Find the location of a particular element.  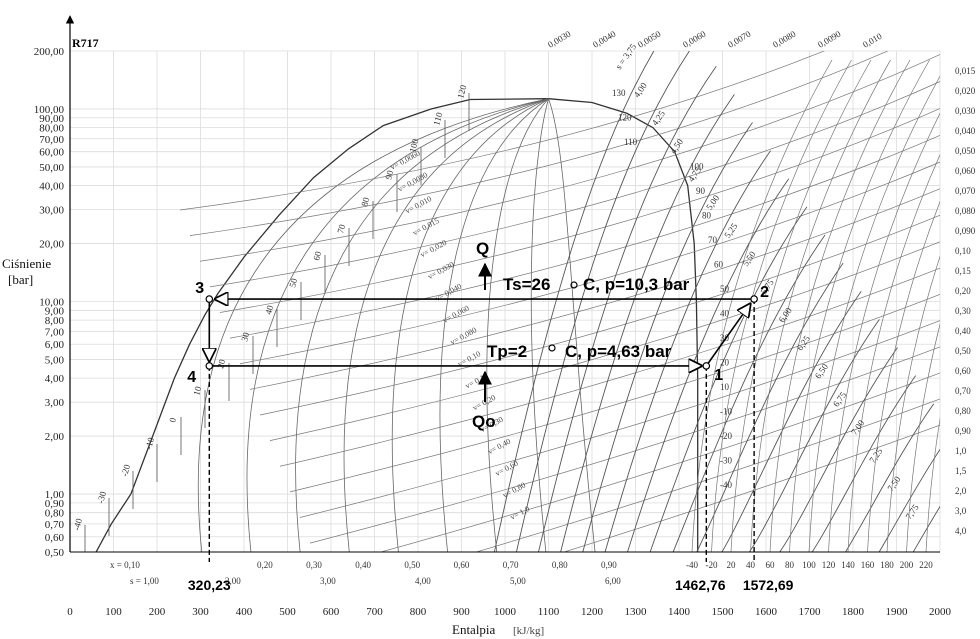

isochore-top-label: 0,0040 is located at coordinates (604, 38).